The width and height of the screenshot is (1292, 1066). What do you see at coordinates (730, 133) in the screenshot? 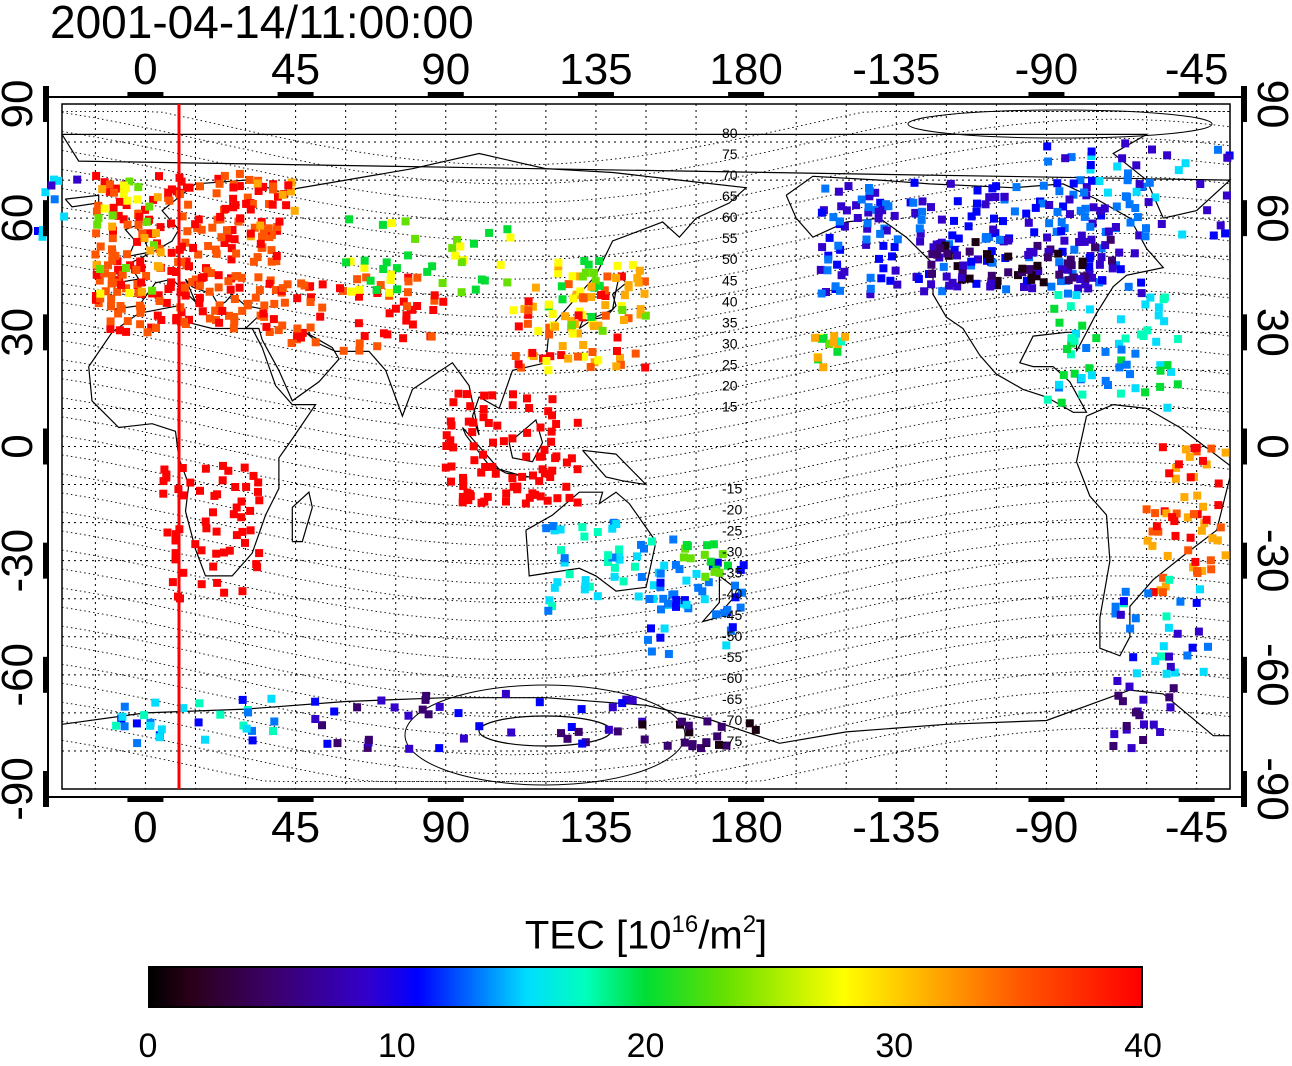
I see `contour-label: 80` at bounding box center [730, 133].